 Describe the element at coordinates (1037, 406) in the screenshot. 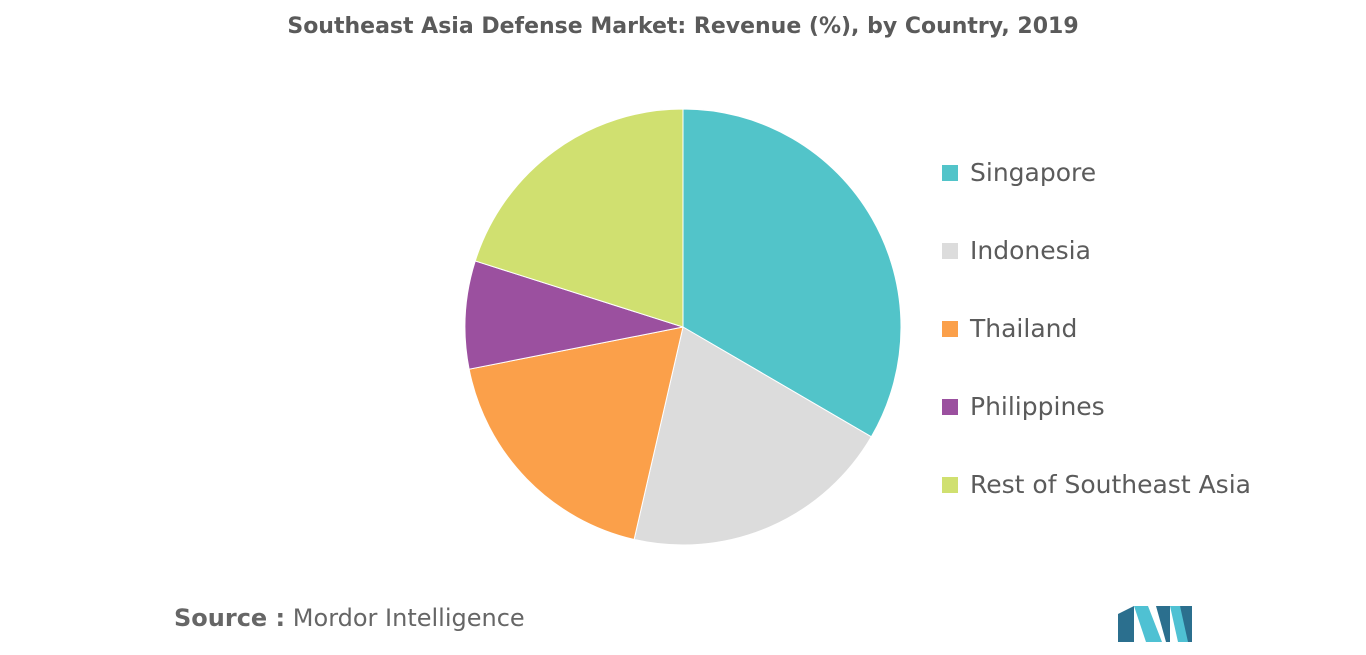

I see `legend-label-philippines: Philippines` at that location.